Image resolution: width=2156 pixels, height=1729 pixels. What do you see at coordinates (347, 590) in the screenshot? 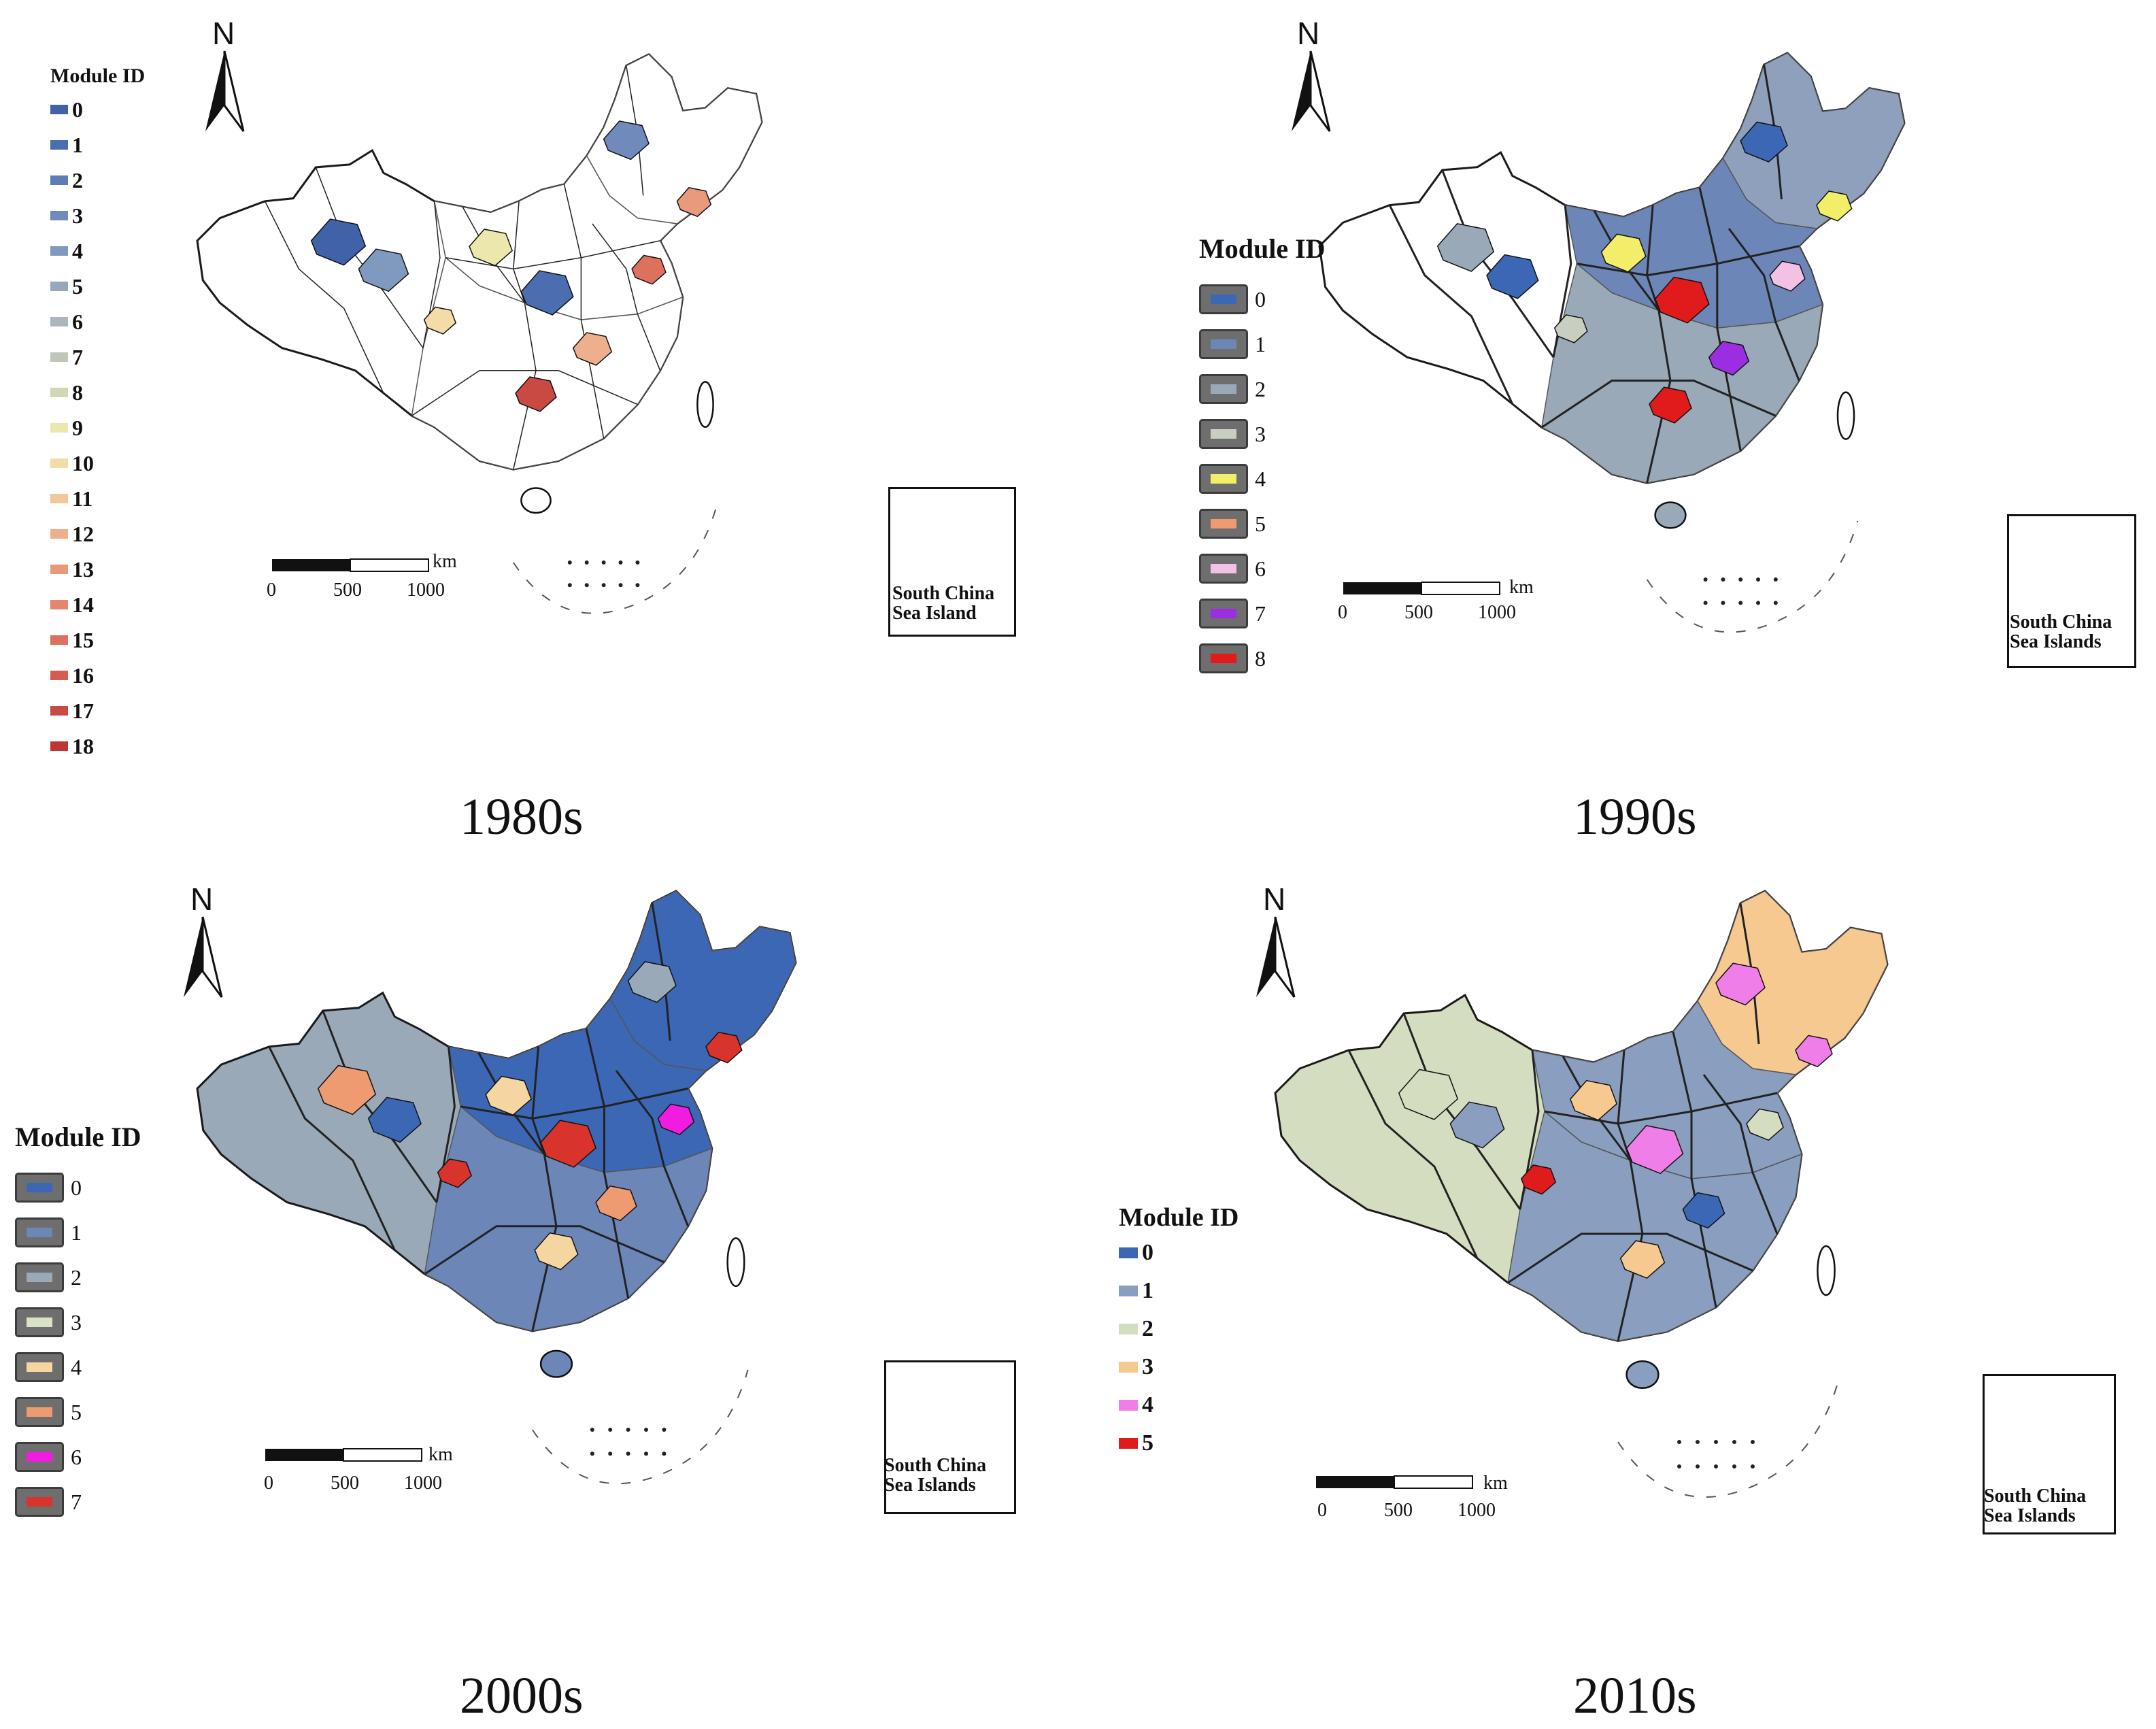
I see `scale-tick-500: 500` at bounding box center [347, 590].